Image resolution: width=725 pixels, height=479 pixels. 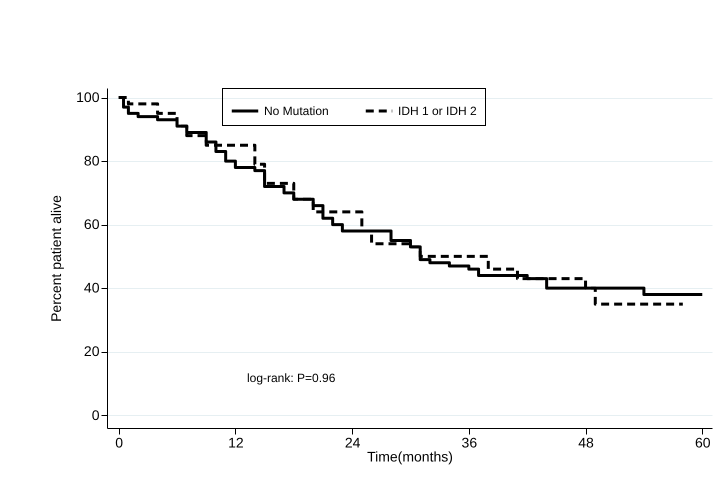 I want to click on x-tick-label: 0, so click(x=119, y=442).